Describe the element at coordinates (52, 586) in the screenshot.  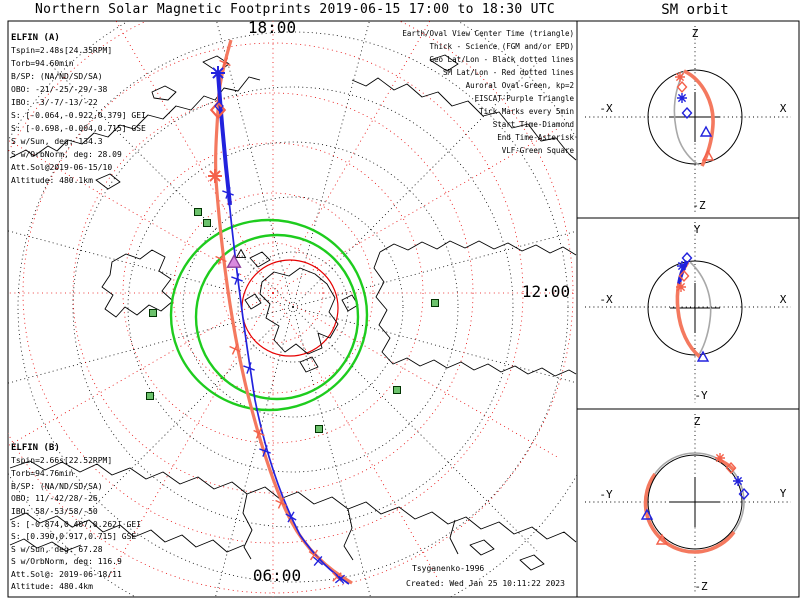
I see `elfin-b-info-line: Altitude: 480.4km` at that location.